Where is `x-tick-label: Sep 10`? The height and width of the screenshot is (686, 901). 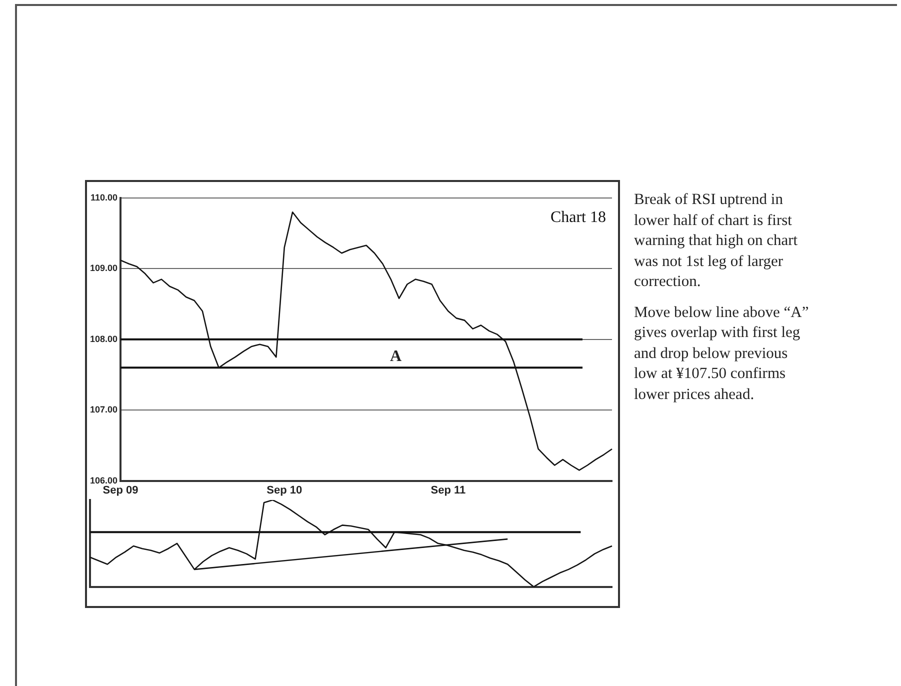
x-tick-label: Sep 10 is located at coordinates (284, 490).